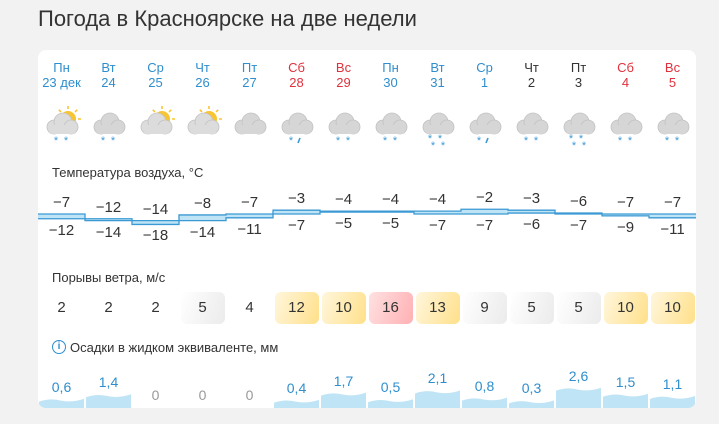  Describe the element at coordinates (672, 383) in the screenshot. I see `precip-value: 1,1` at that location.